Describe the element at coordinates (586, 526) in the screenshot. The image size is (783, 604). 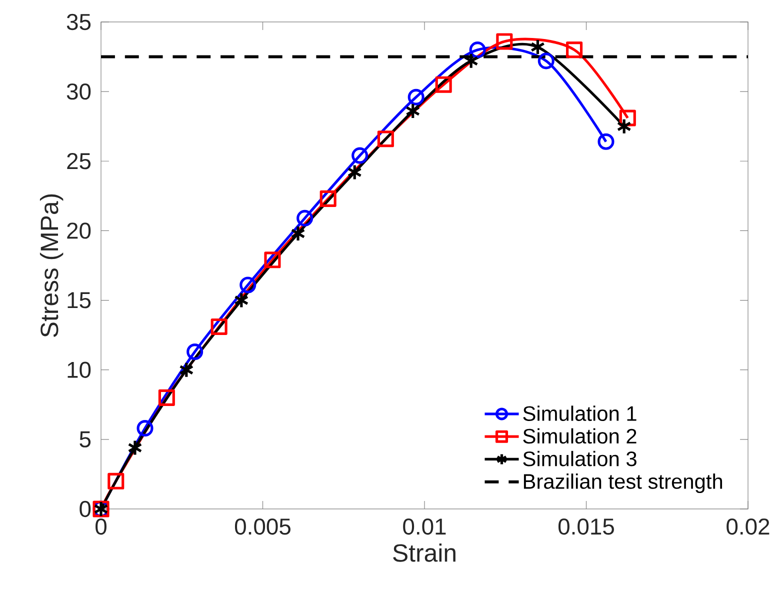
I see `x-tick-label: 0.015` at that location.